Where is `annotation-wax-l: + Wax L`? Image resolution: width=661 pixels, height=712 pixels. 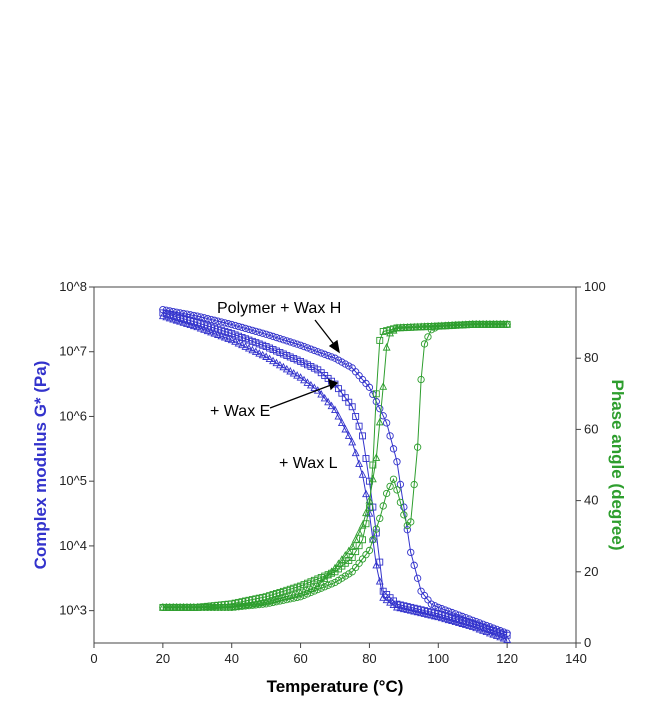
annotation-wax-l: + Wax L is located at coordinates (308, 463).